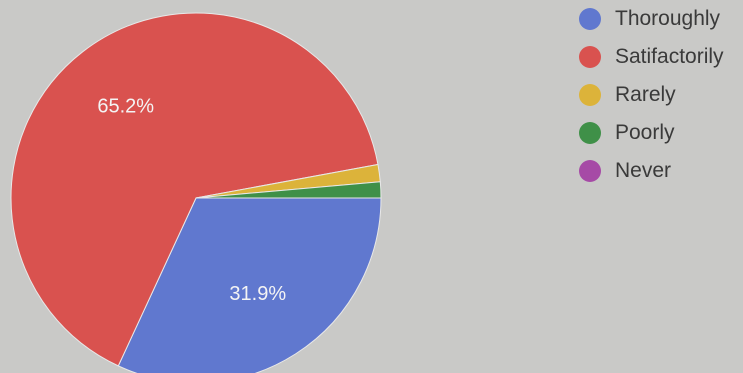  What do you see at coordinates (645, 94) in the screenshot?
I see `legend-label: Rarely` at bounding box center [645, 94].